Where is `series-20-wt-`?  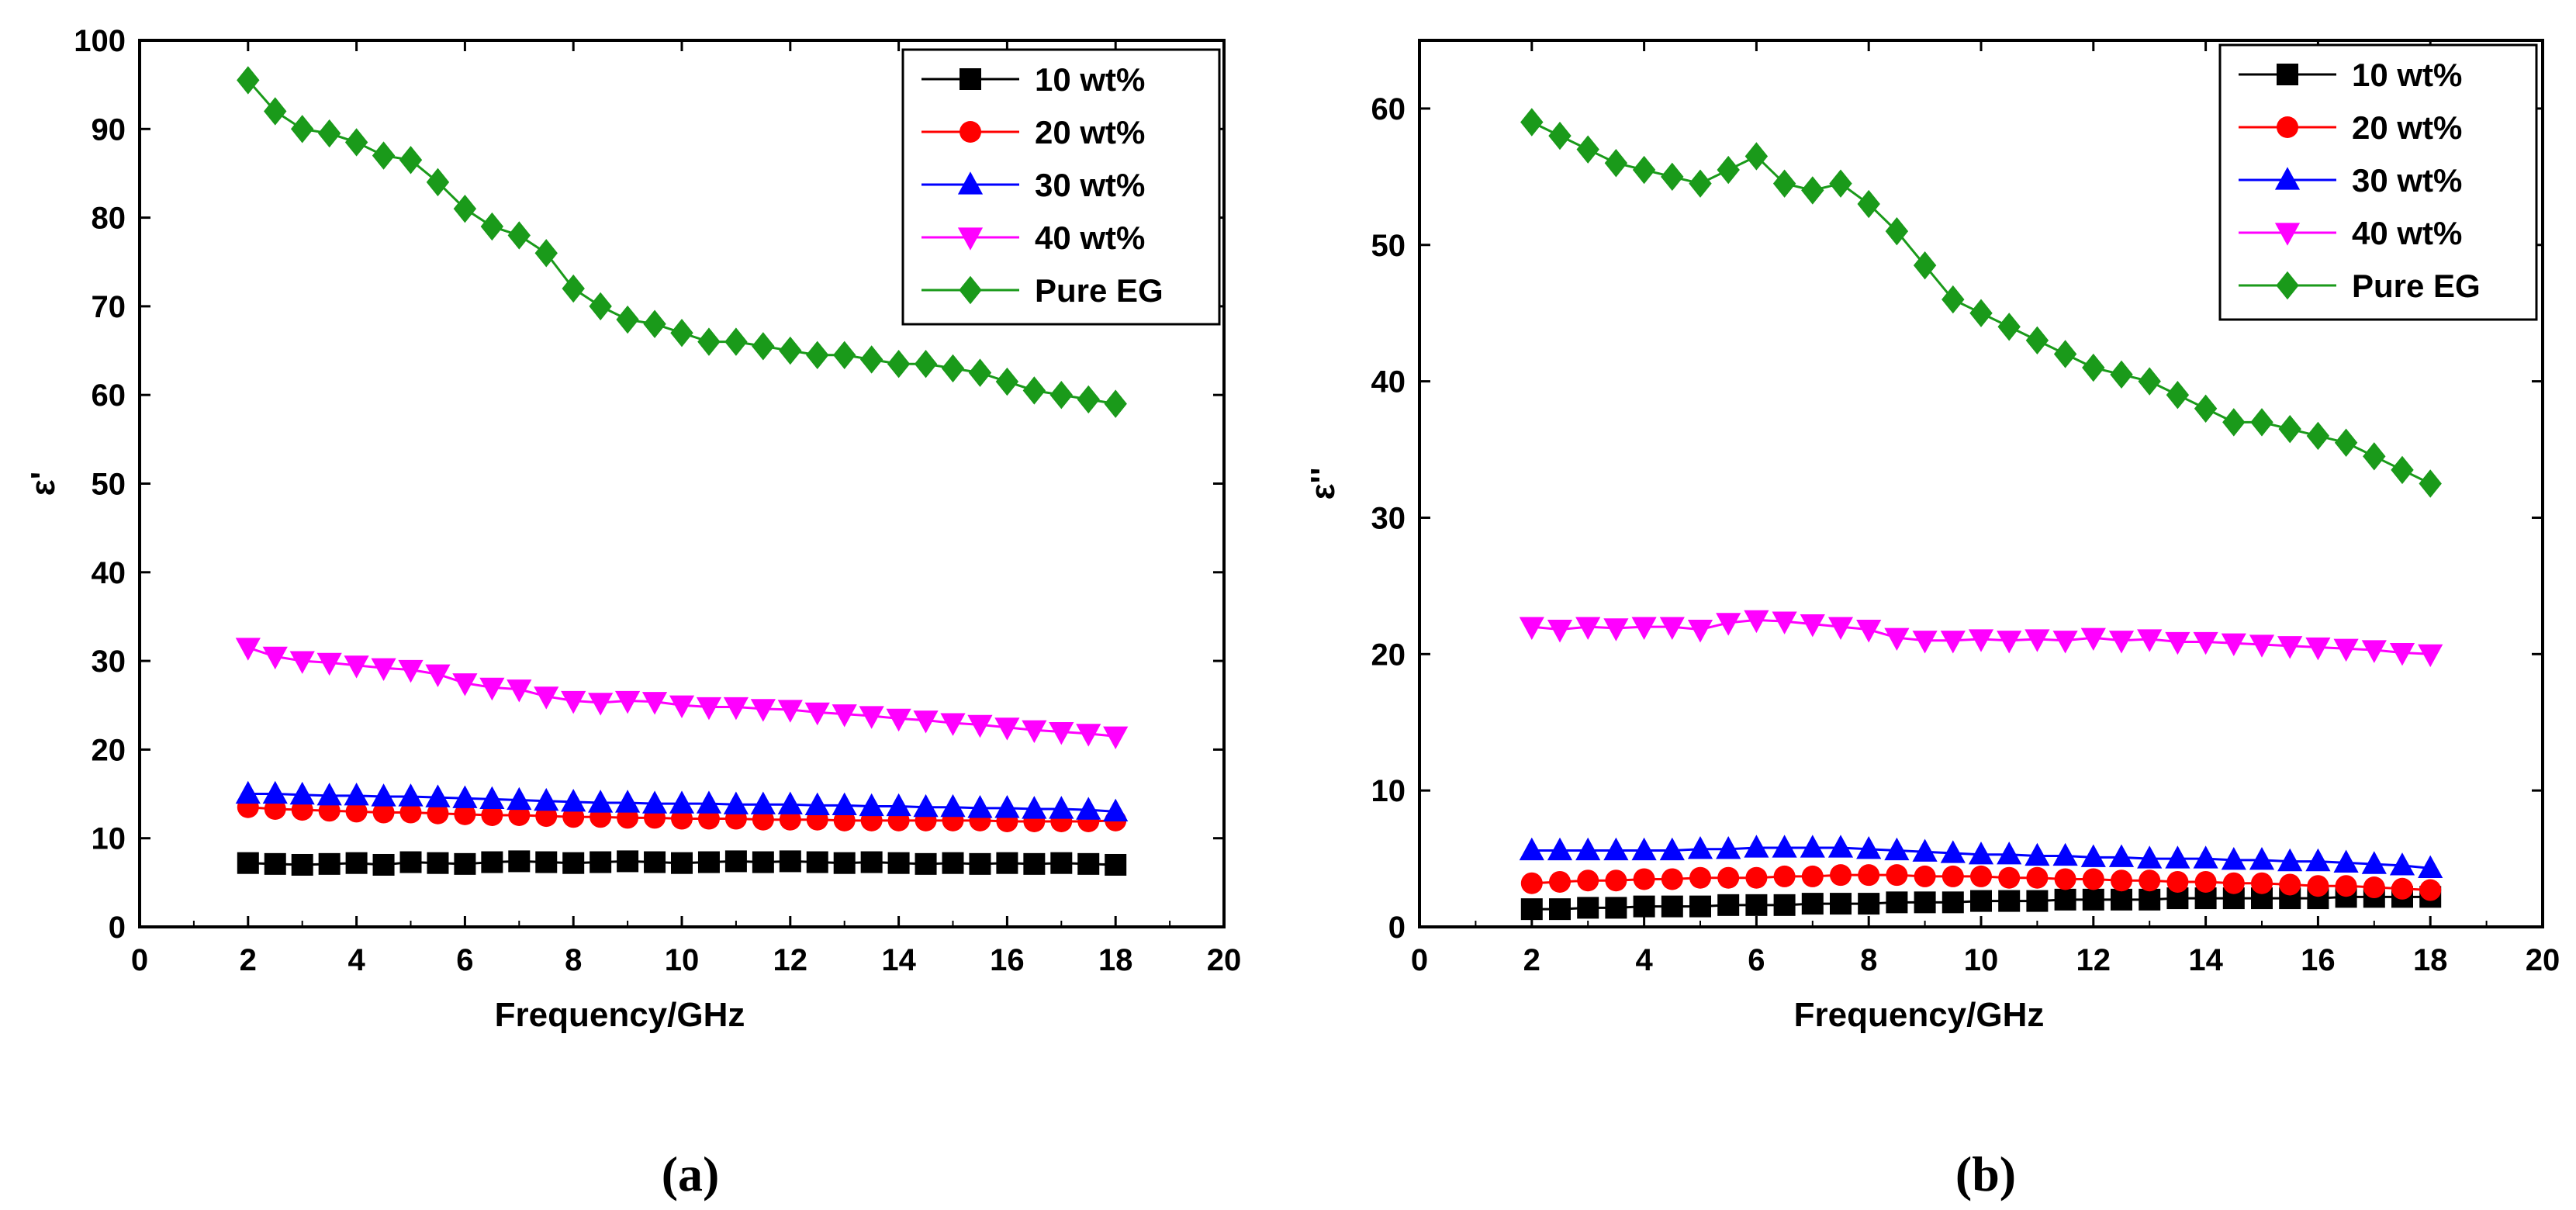
series-20-wt- is located at coordinates (1981, 882).